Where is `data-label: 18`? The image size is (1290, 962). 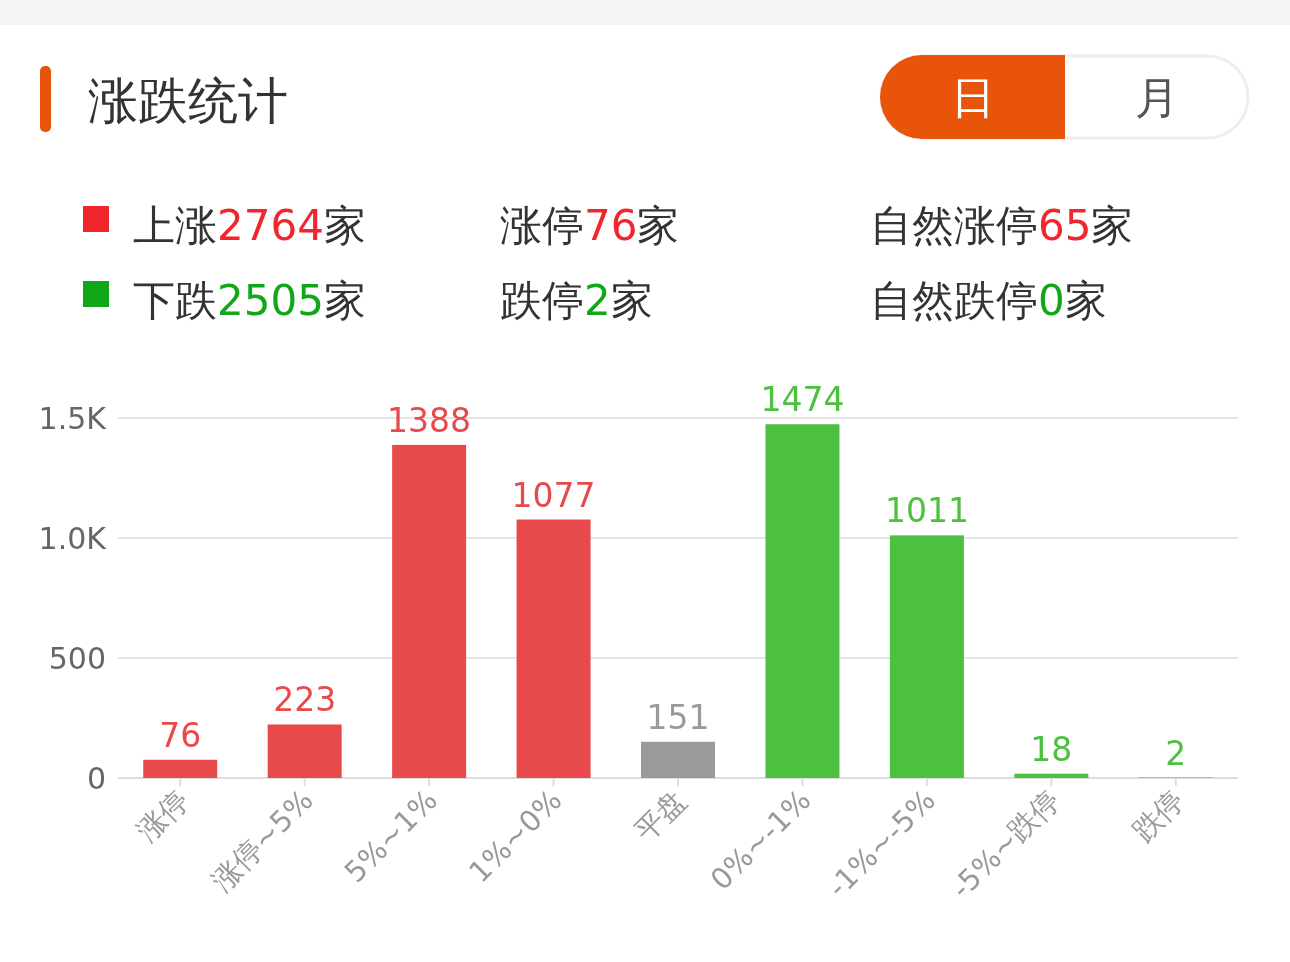 data-label: 18 is located at coordinates (1051, 749).